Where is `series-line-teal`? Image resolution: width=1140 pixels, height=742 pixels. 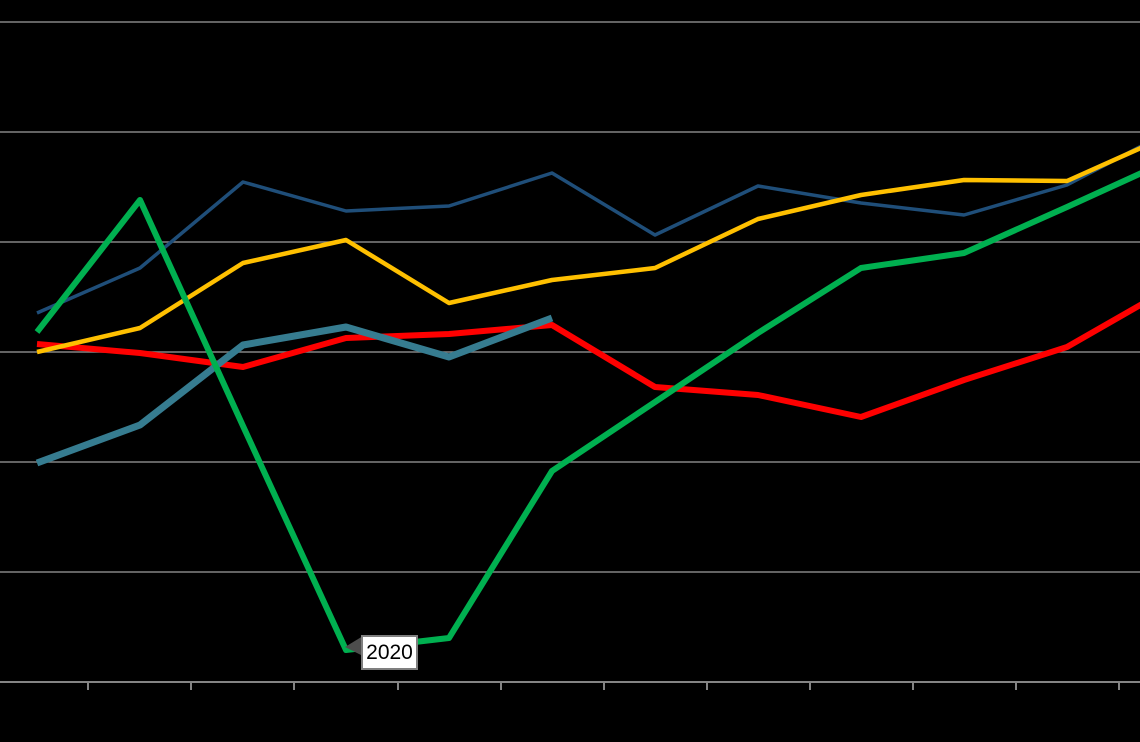
series-line-teal is located at coordinates (294, 390).